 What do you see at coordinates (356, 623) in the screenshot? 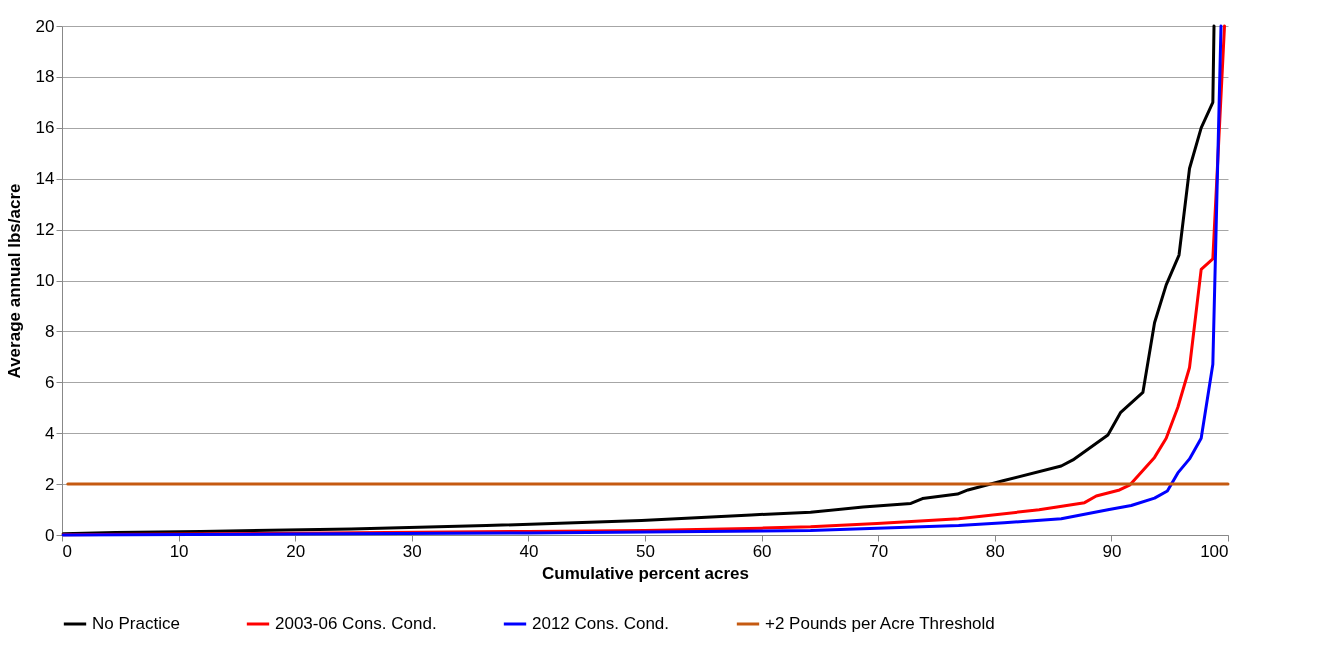
I see `legend-label: 2003-06 Cons. Cond.` at bounding box center [356, 623].